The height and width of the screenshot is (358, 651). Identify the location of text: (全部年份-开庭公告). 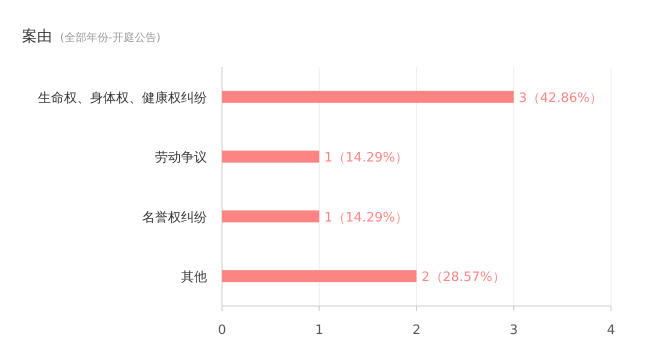
(110, 37).